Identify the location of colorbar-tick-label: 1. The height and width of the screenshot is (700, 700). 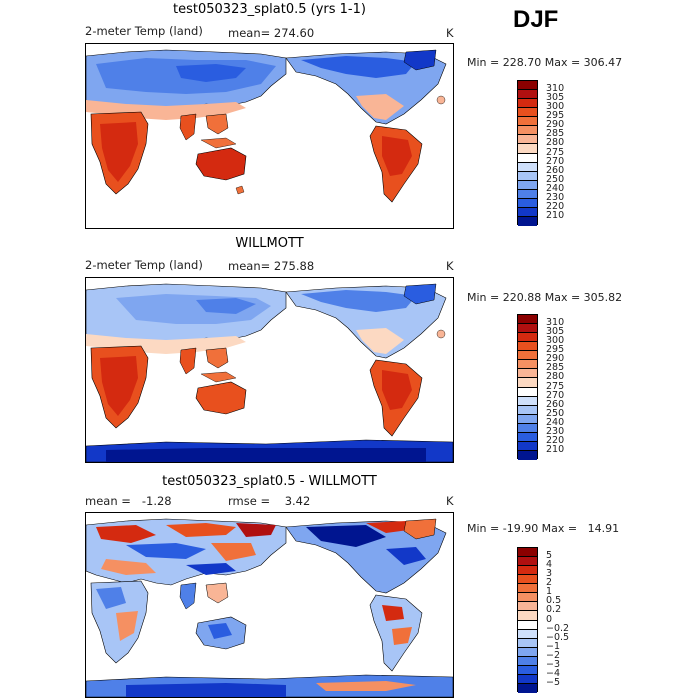
(549, 592).